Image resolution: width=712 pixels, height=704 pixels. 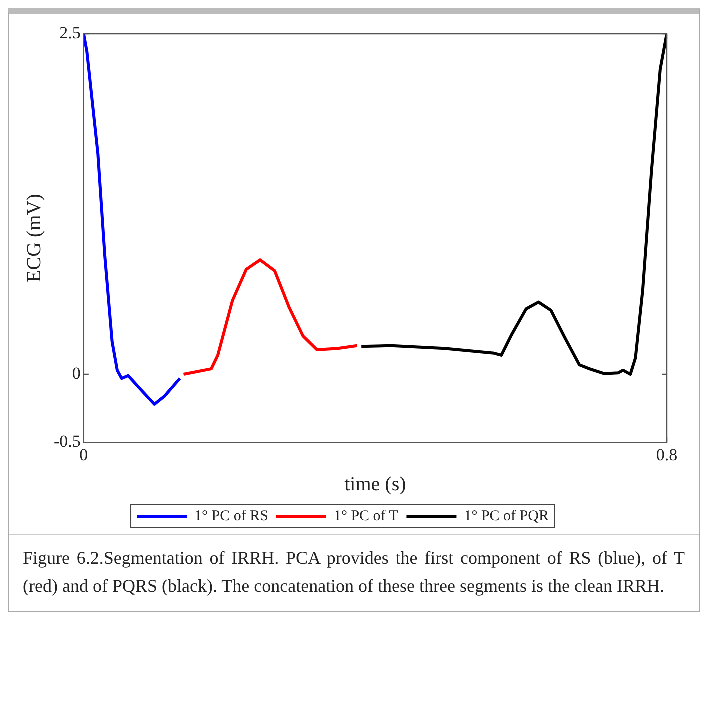 I want to click on y-tick-label: 0, so click(x=76, y=373).